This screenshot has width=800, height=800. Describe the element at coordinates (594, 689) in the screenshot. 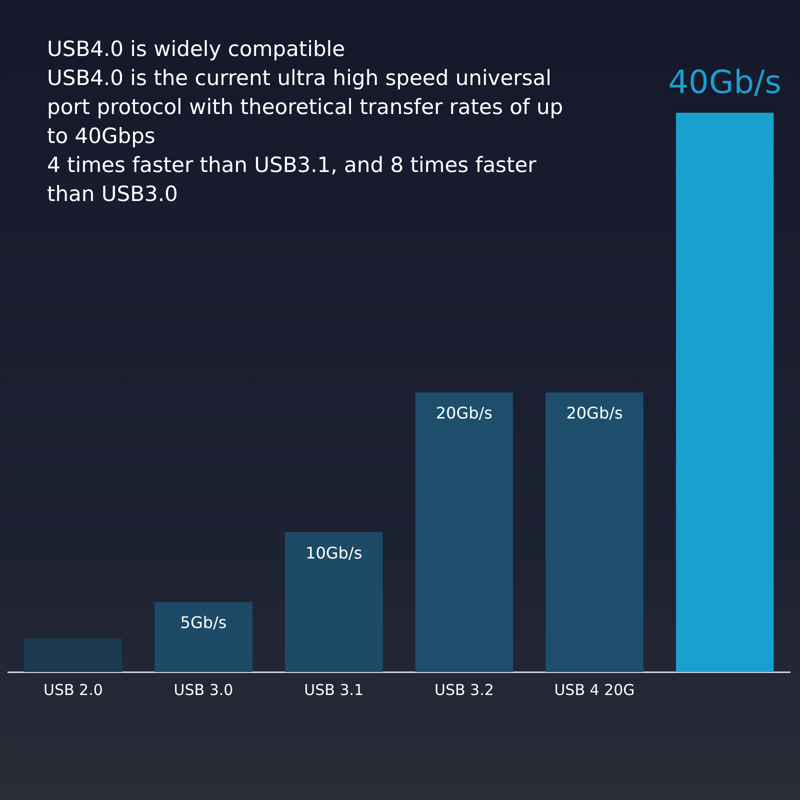

I see `x-tick-label: USB 4 20G` at that location.